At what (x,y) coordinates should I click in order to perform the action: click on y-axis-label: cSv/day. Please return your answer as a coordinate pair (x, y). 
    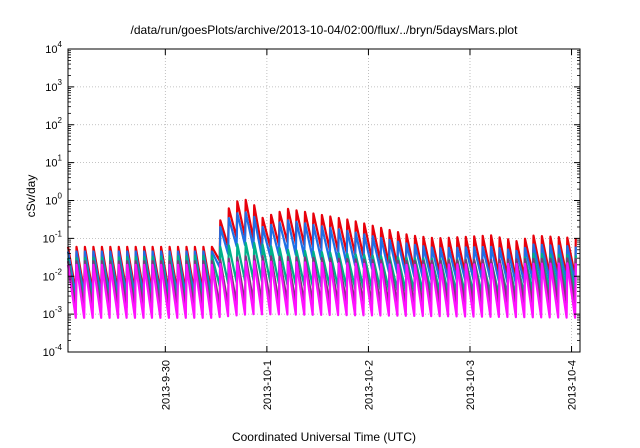
    Looking at the image, I should click on (31, 196).